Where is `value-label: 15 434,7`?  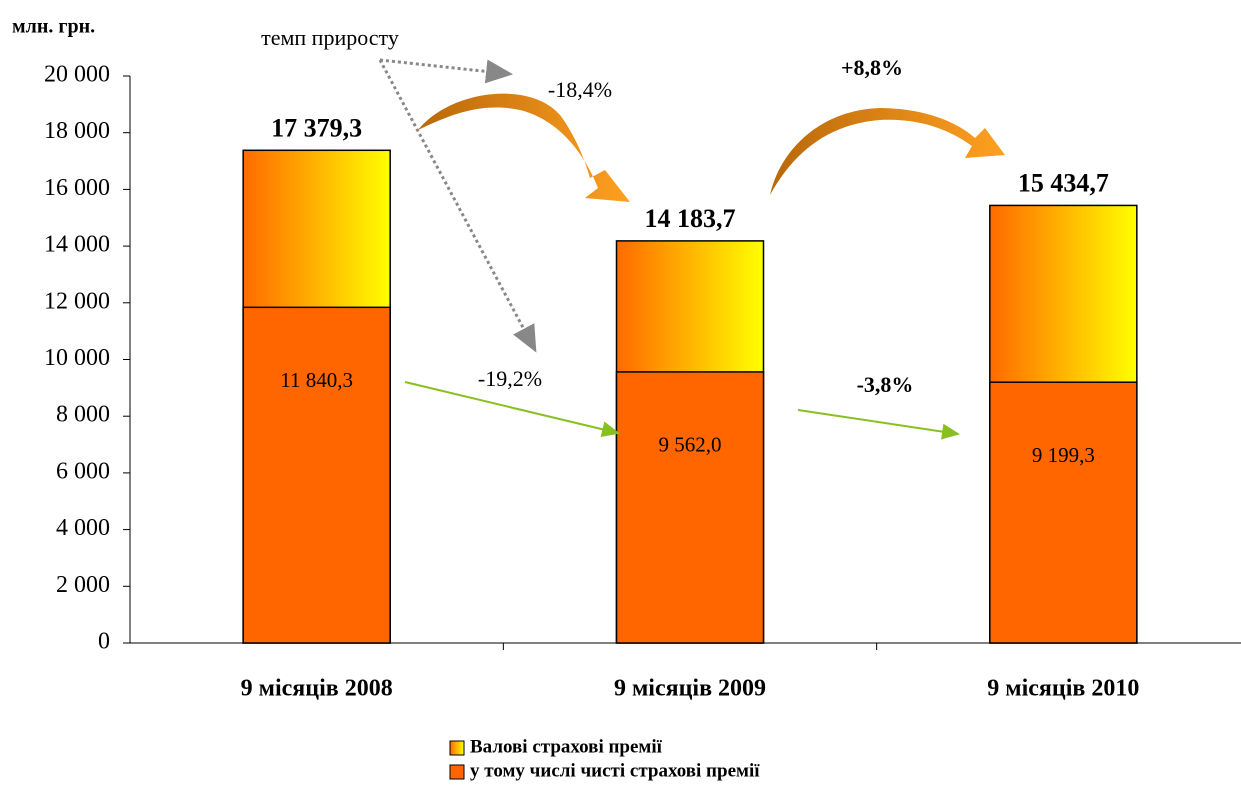 value-label: 15 434,7 is located at coordinates (1063, 182).